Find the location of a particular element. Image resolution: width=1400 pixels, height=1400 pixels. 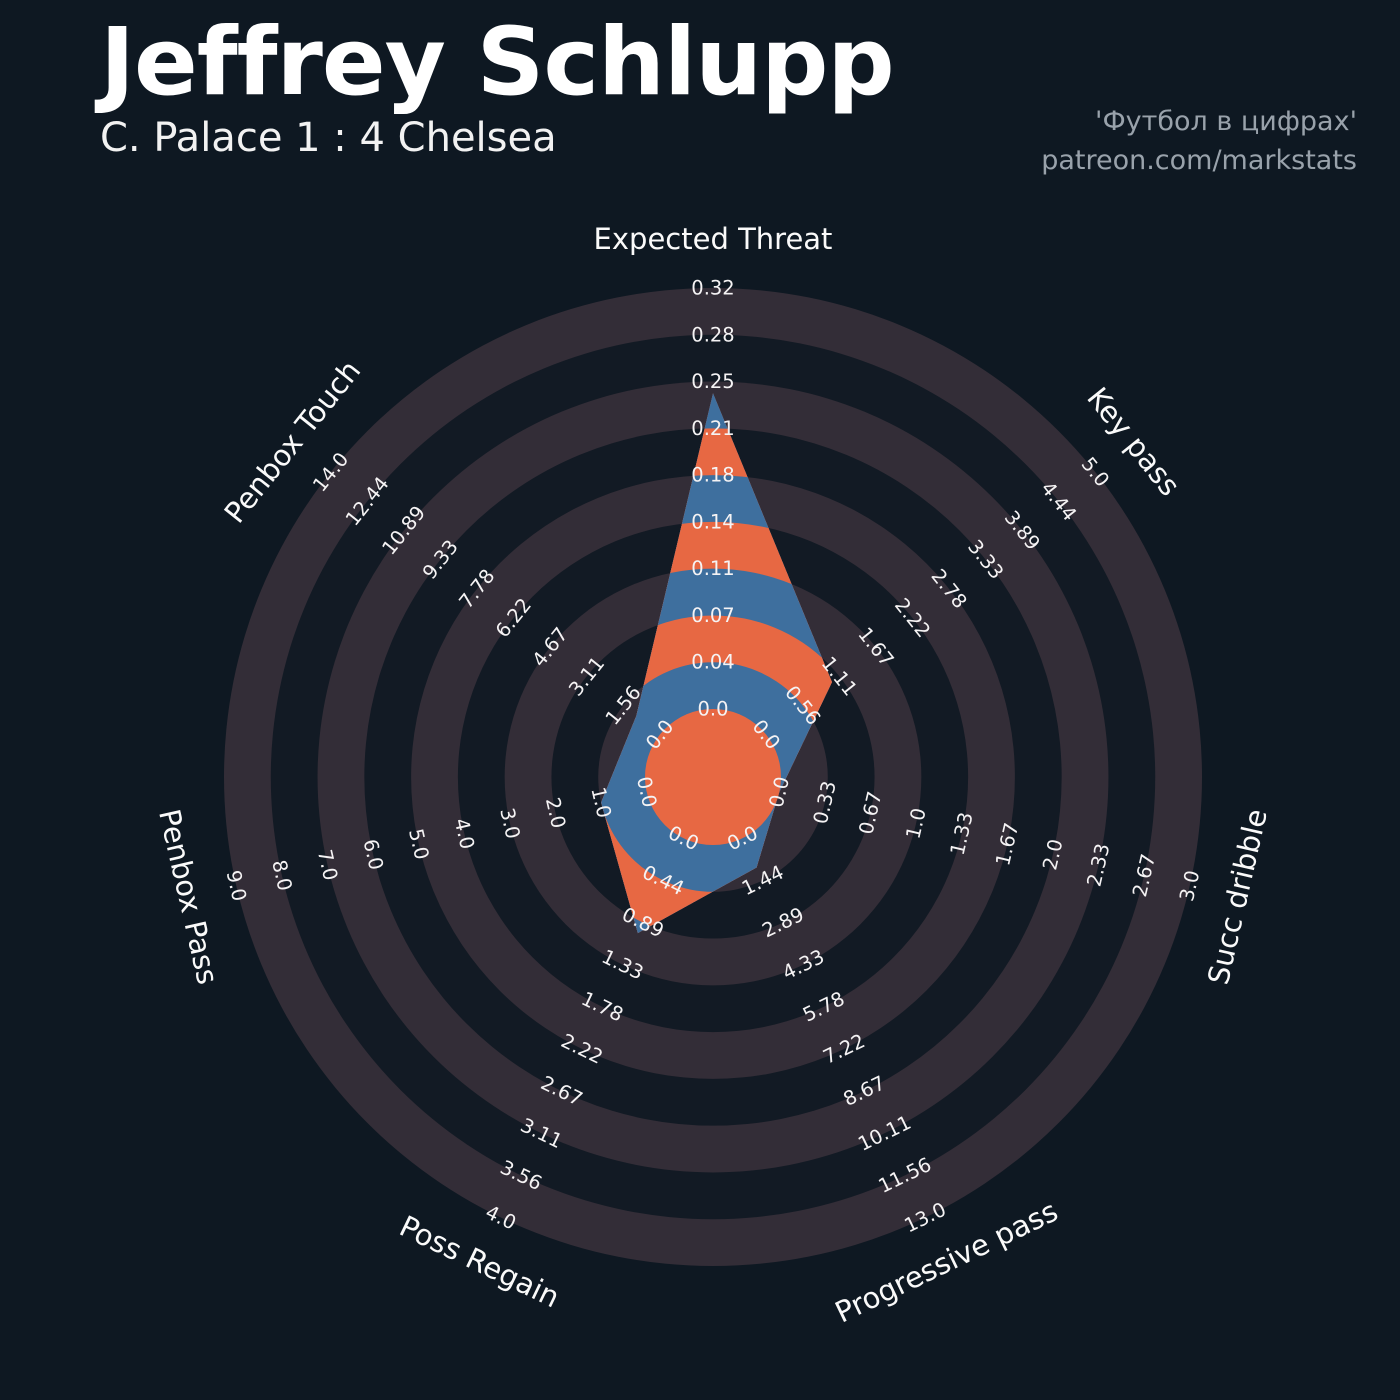

tick-label-0-1: 0.04 is located at coordinates (712, 662).